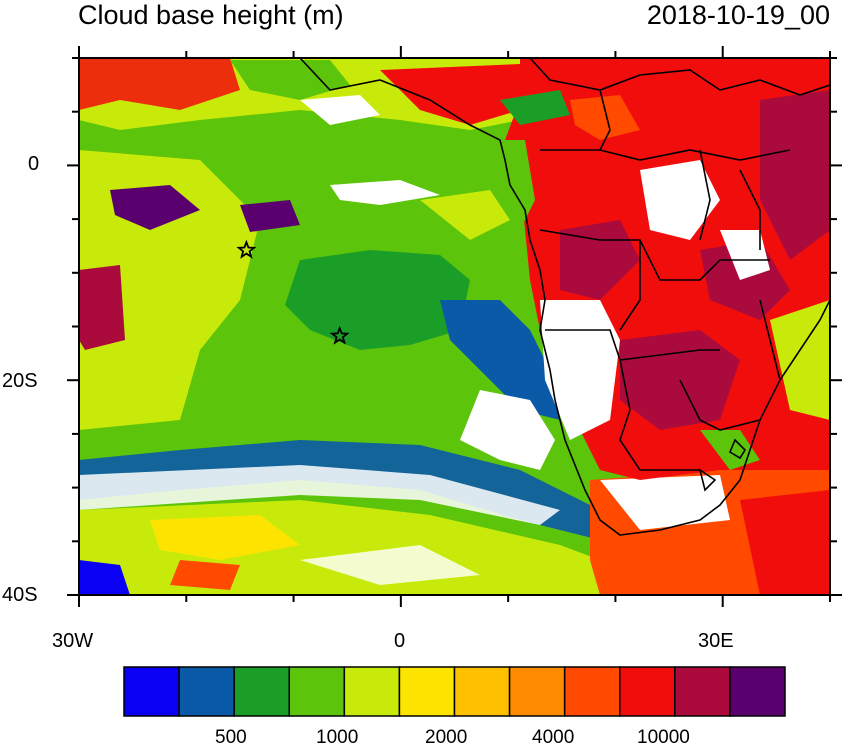  Describe the element at coordinates (400, 641) in the screenshot. I see `x-tick-label-0: 0` at that location.